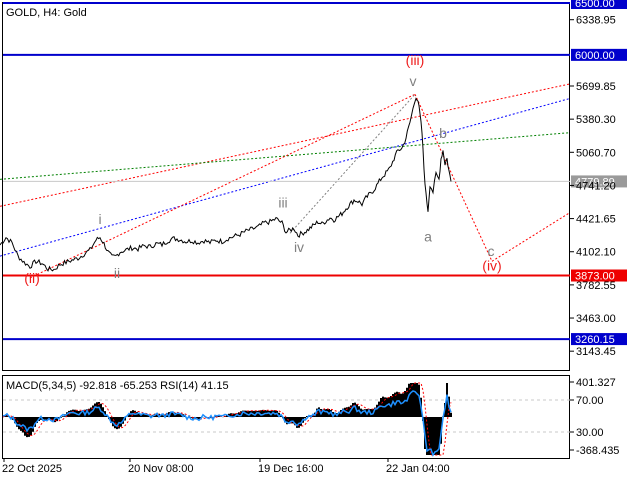 The image size is (640, 480). Describe the element at coordinates (596, 21) in the screenshot. I see `y-tick-label: 6338.95` at that location.